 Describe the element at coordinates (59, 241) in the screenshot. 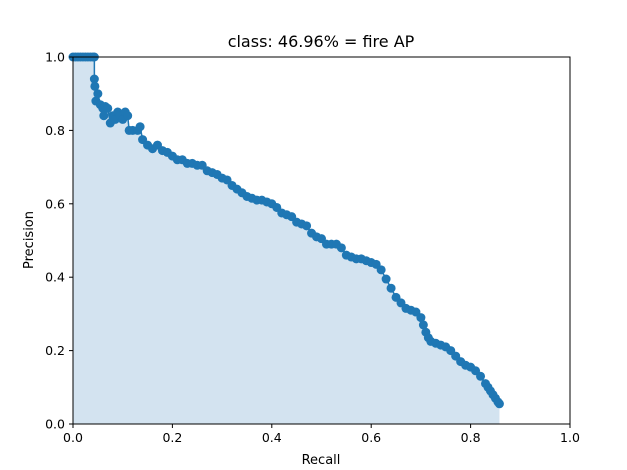

I see `y-axis: 0.0 0.2 0.4 0.6 0.8 1.0` at that location.